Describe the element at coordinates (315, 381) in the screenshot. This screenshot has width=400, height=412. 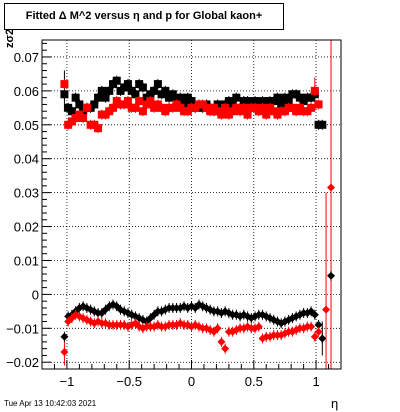
I see `x-tick-label: 1` at that location.